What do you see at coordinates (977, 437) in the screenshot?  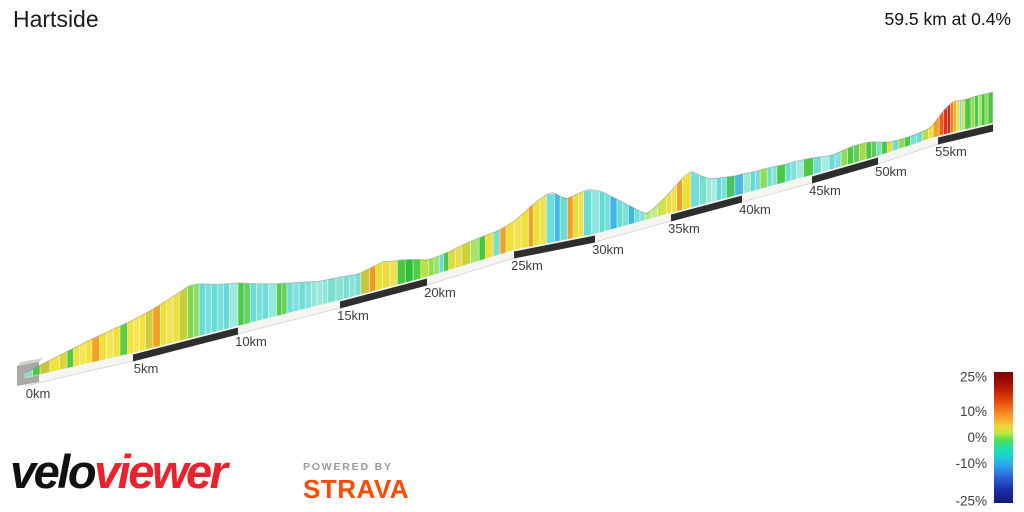 I see `legend-label: 0%` at bounding box center [977, 437].